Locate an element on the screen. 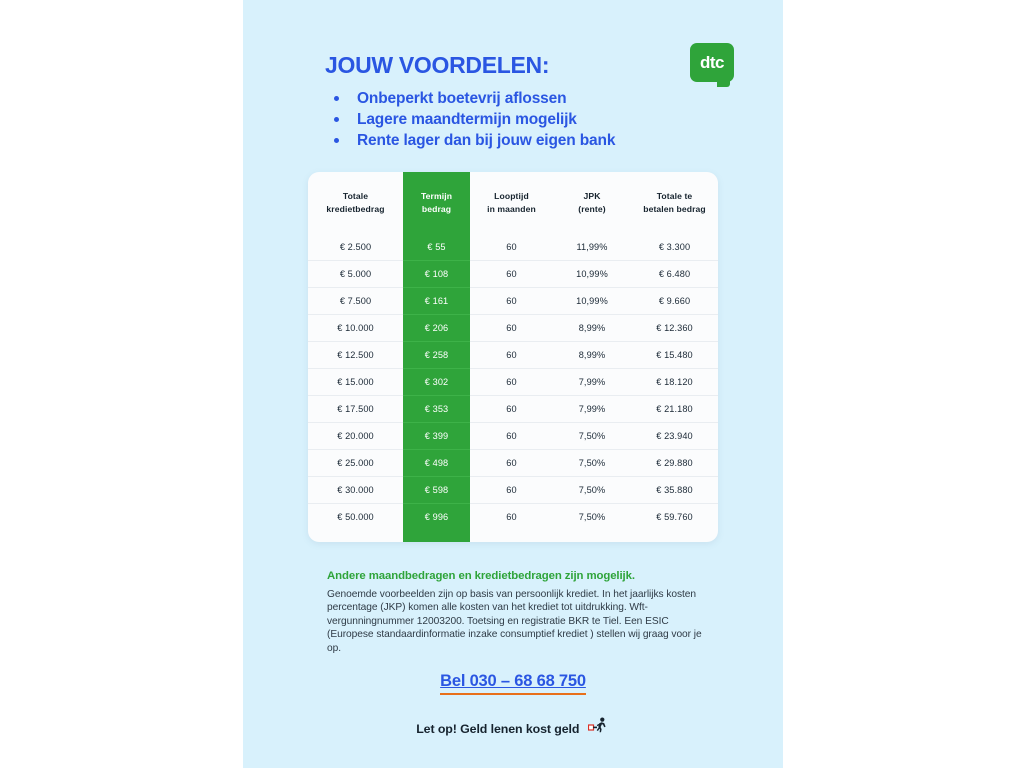 This screenshot has width=1024, height=768. table-row: € 25.000 € 498 60 7,50% € 29.880 is located at coordinates (513, 463).